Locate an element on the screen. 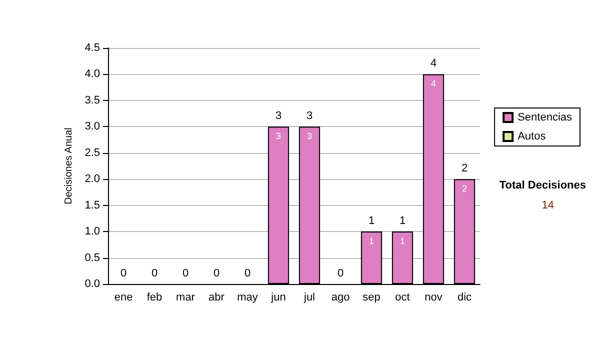 Image resolution: width=600 pixels, height=340 pixels. total-label: 4 is located at coordinates (433, 64).